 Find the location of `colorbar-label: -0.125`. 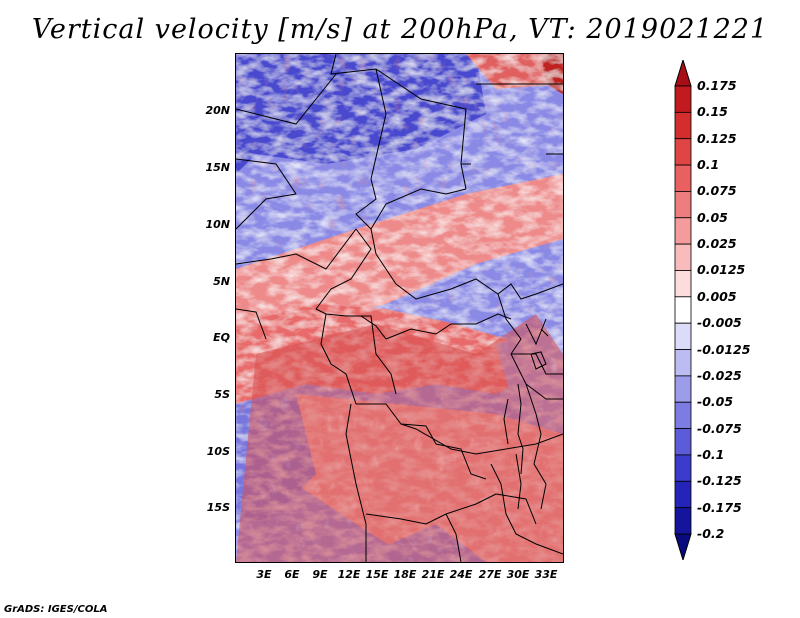

colorbar-label: -0.125 is located at coordinates (719, 481).